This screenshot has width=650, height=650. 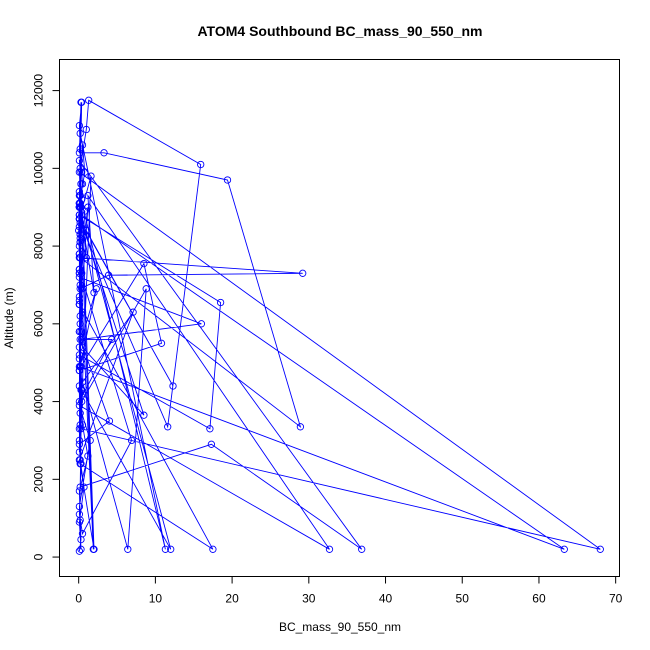 What do you see at coordinates (463, 599) in the screenshot?
I see `x-tick-label: 50` at bounding box center [463, 599].